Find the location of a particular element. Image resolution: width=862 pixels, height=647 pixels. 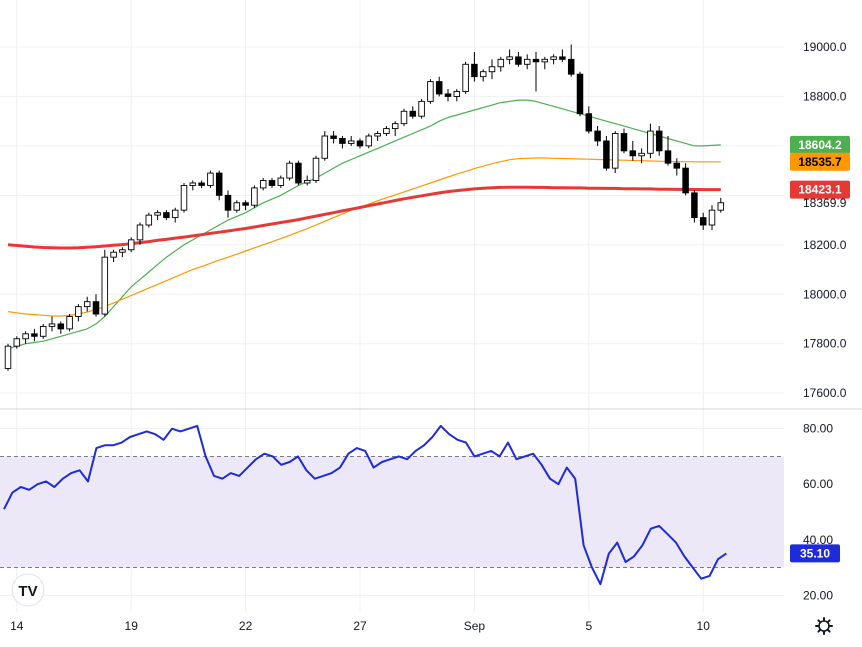

price-badge: 18423.1 is located at coordinates (820, 189).